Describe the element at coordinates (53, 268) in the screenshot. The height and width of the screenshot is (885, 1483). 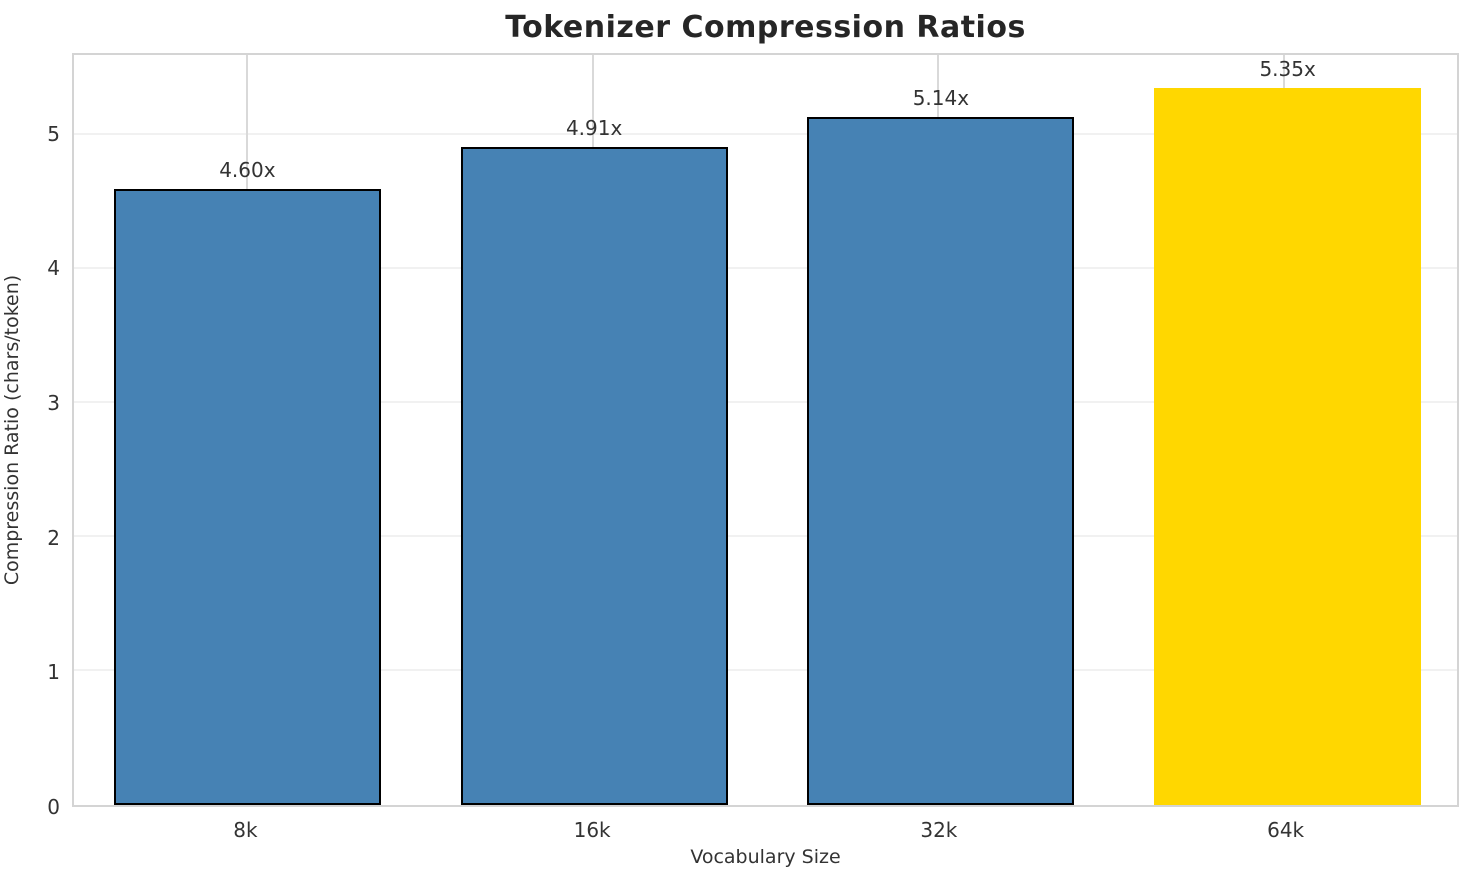
I see `y-tick-label: 4` at that location.